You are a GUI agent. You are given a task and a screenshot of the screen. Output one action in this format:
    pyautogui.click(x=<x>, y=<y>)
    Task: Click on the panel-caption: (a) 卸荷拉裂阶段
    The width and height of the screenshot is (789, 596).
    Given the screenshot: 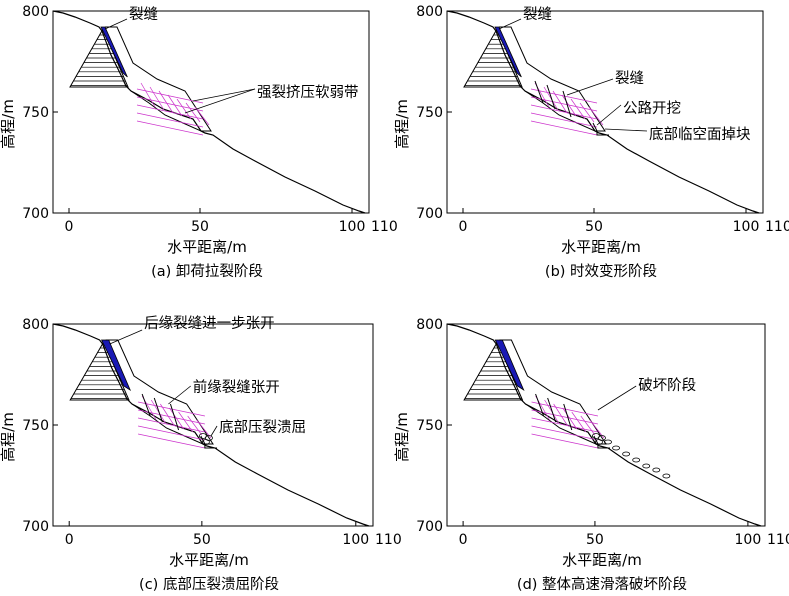 What is the action you would take?
    pyautogui.click(x=207, y=271)
    